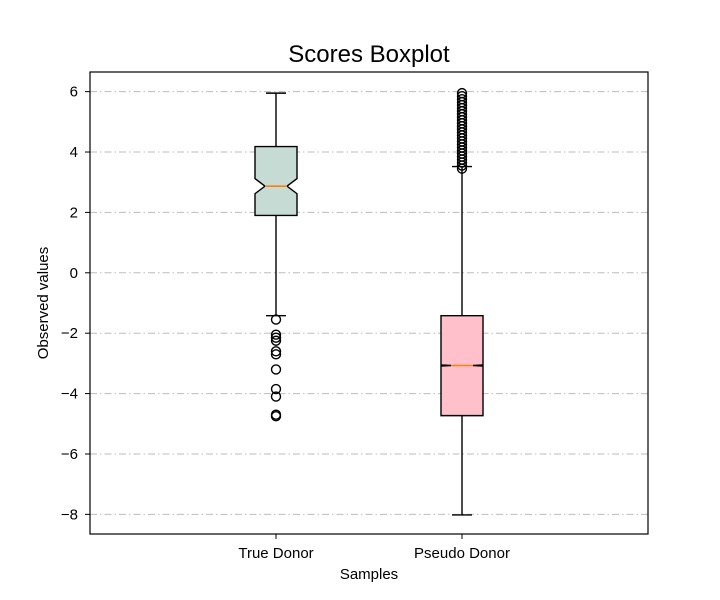 Image resolution: width=720 pixels, height=600 pixels. Describe the element at coordinates (74, 273) in the screenshot. I see `y-tick-label: 0` at that location.